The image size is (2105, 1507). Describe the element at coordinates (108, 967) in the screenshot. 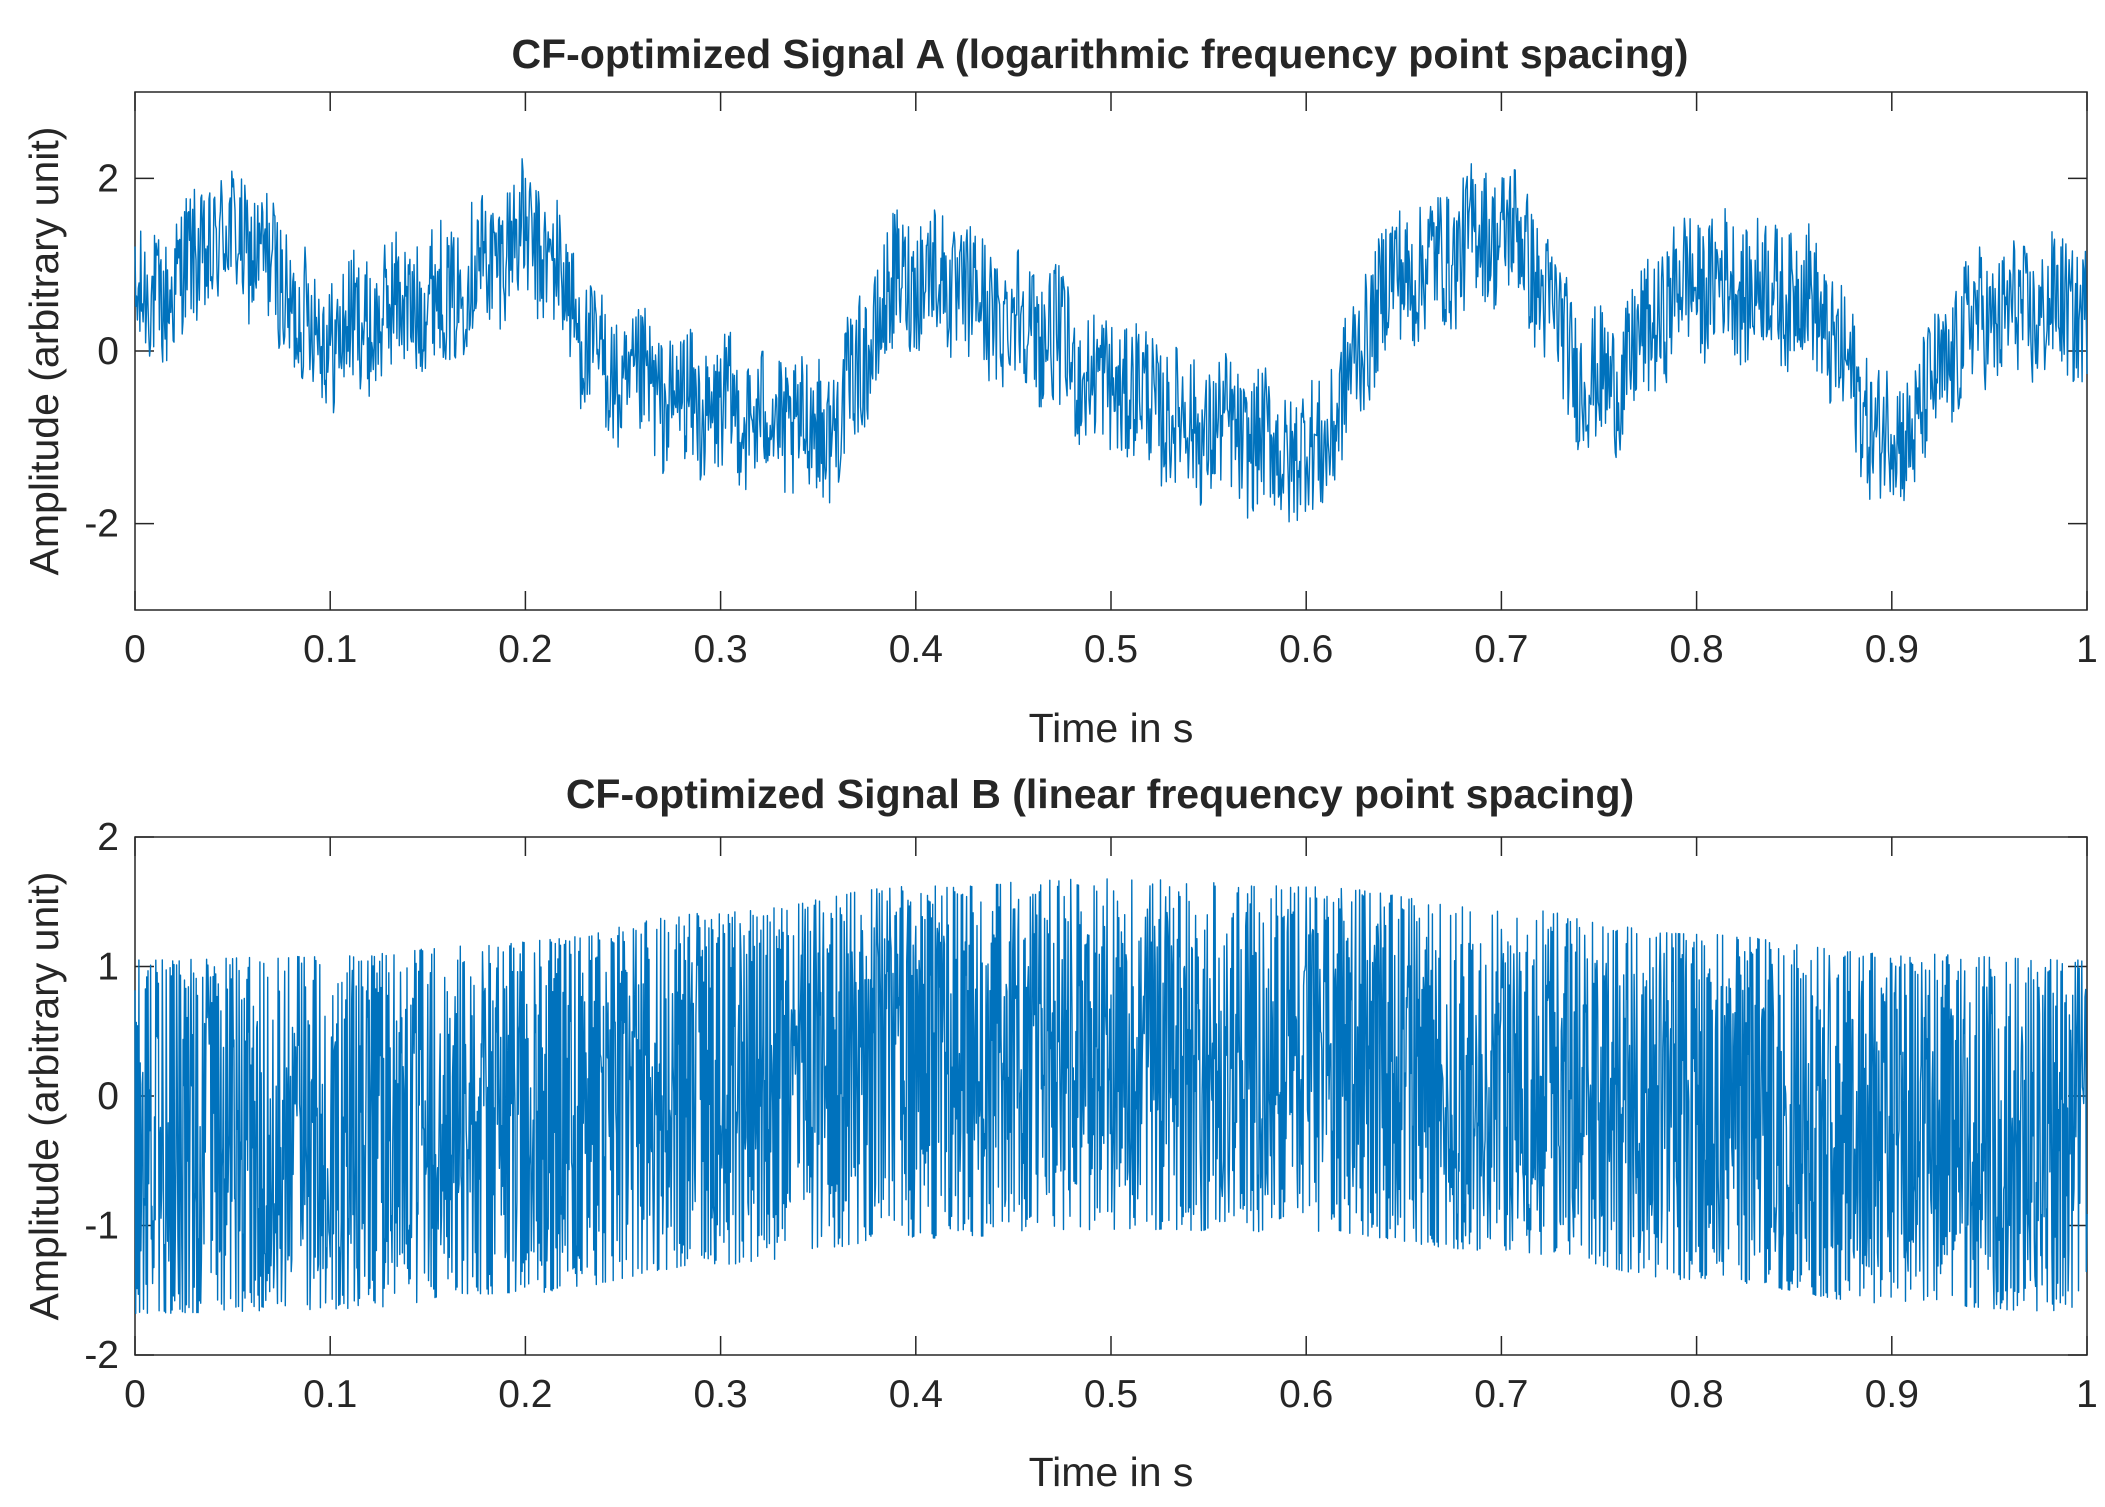

I see `y-tick-label: 1` at that location.